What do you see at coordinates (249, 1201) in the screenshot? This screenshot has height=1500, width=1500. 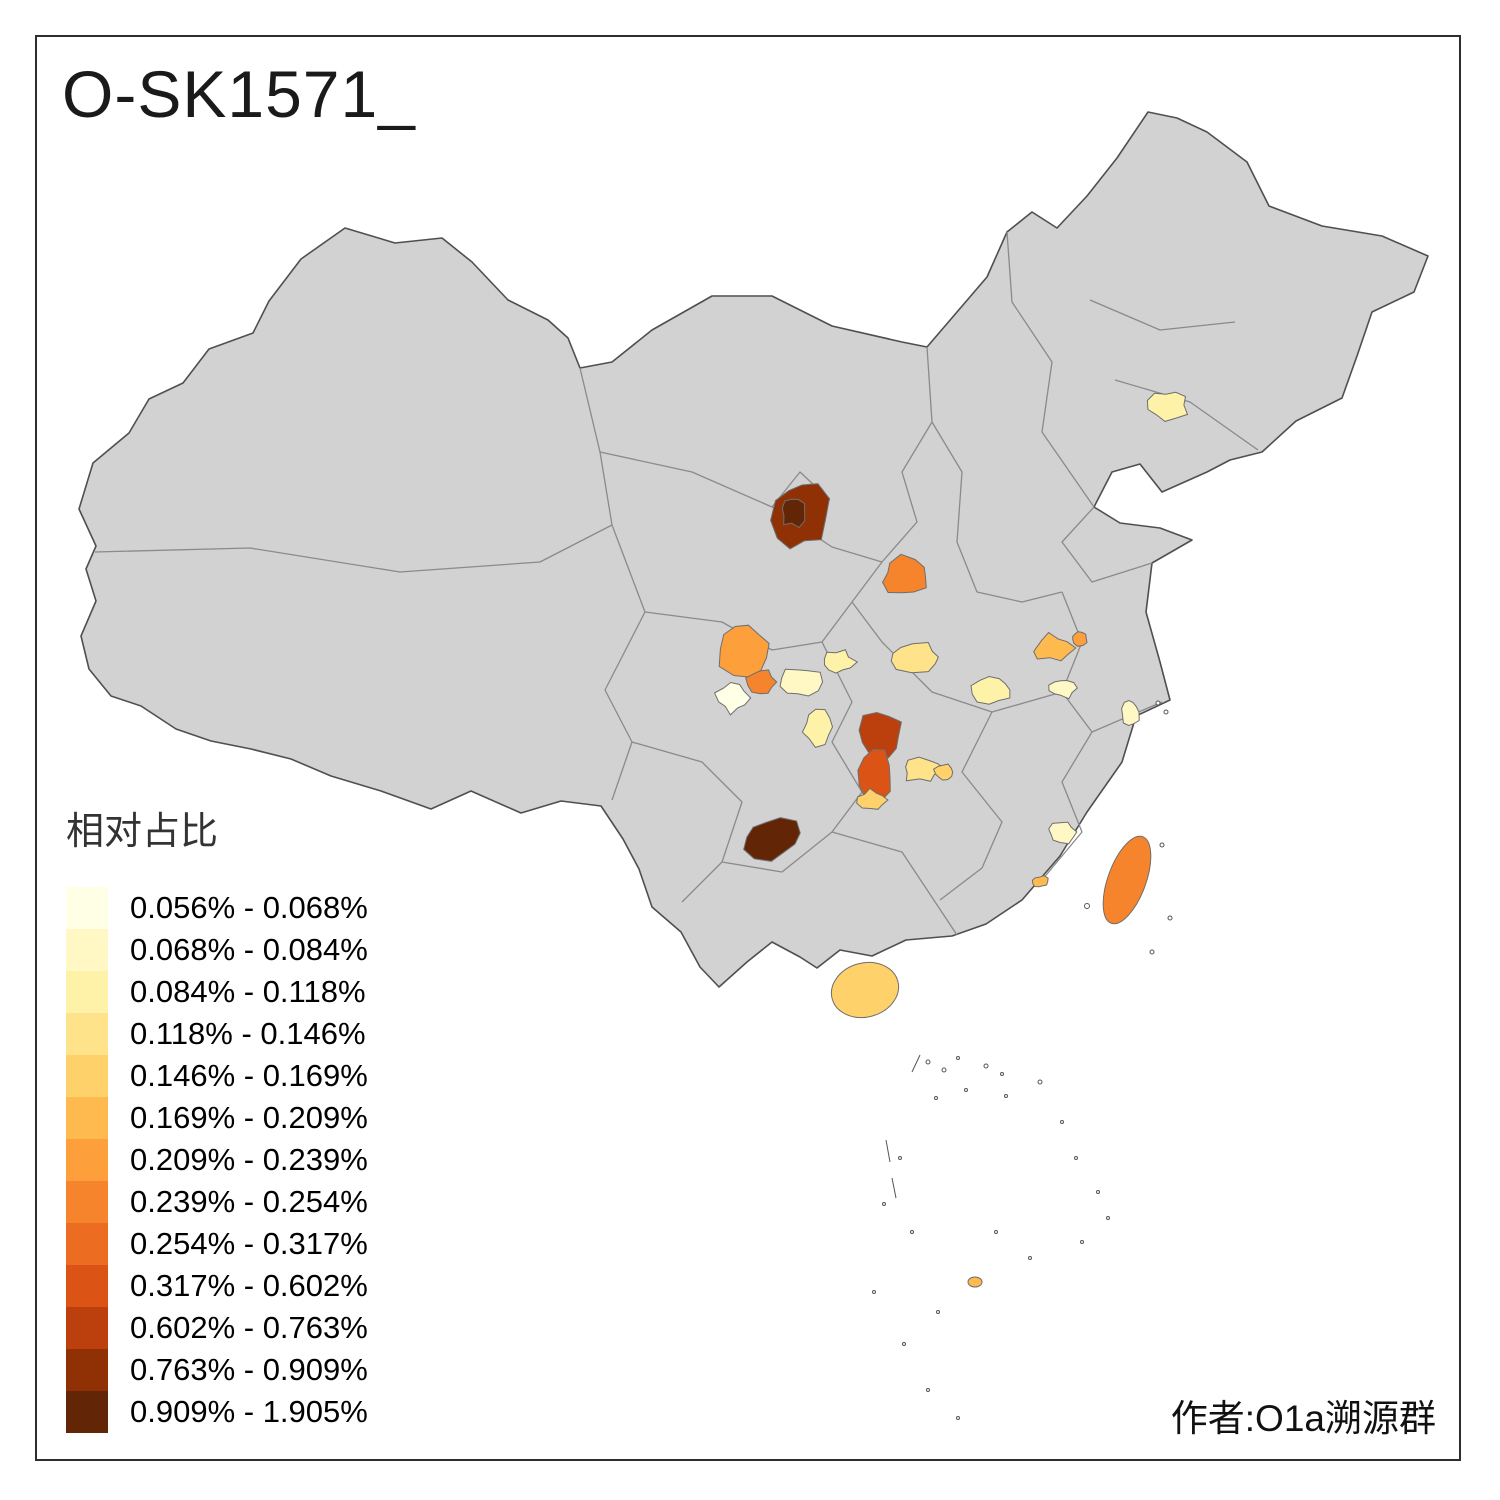 I see `legend-label: 0.239% - 0.254%` at bounding box center [249, 1201].